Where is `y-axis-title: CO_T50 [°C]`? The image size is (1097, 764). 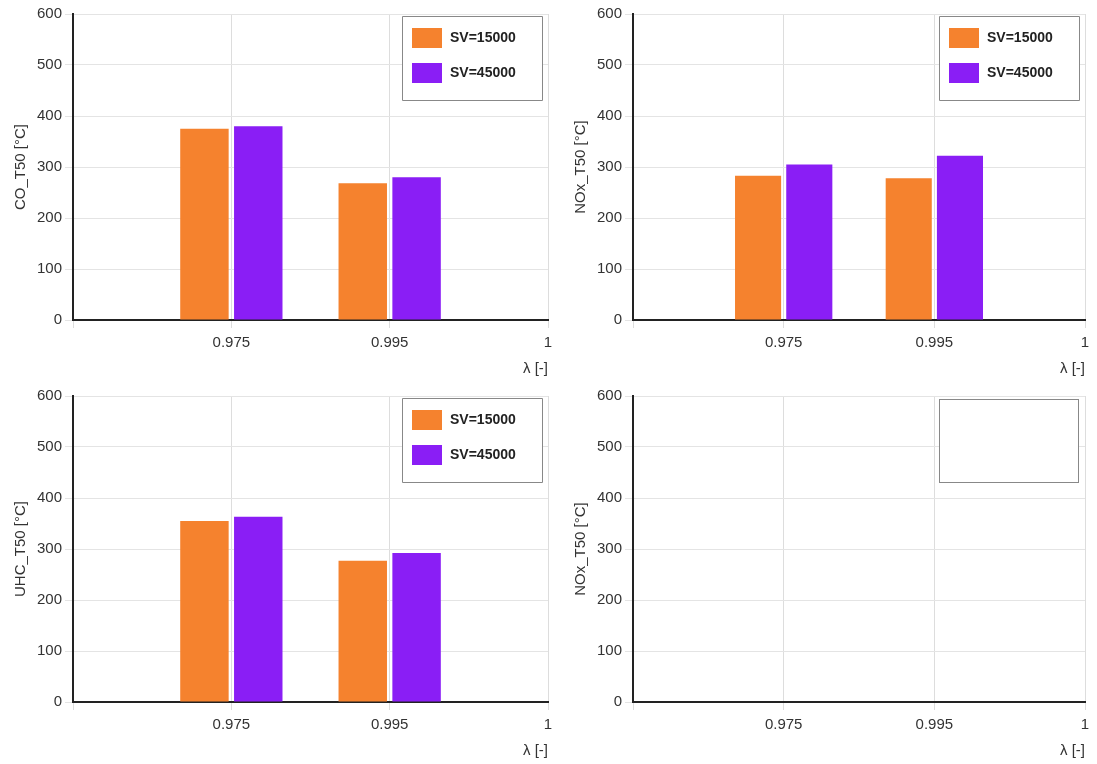
y-axis-title: CO_T50 [°C] is located at coordinates (20, 167).